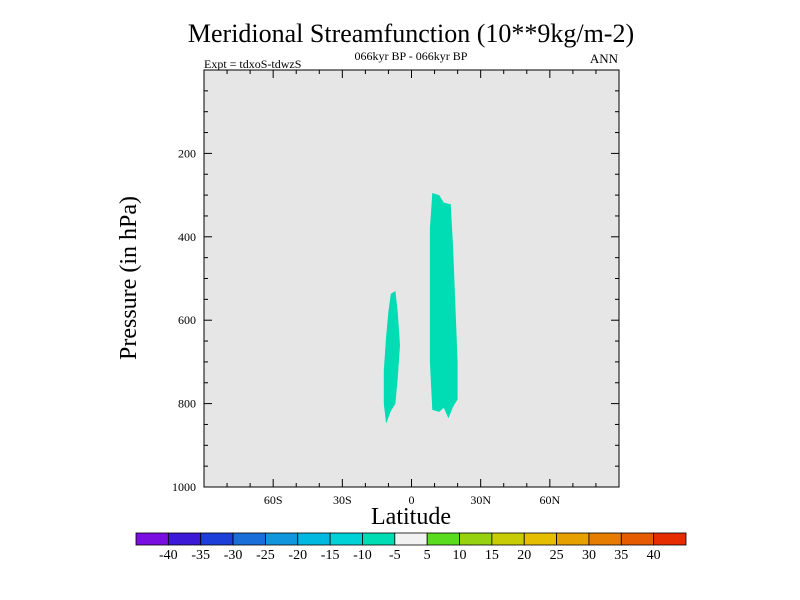 This screenshot has height=600, width=800. What do you see at coordinates (265, 555) in the screenshot?
I see `colorbar-label: -25` at bounding box center [265, 555].